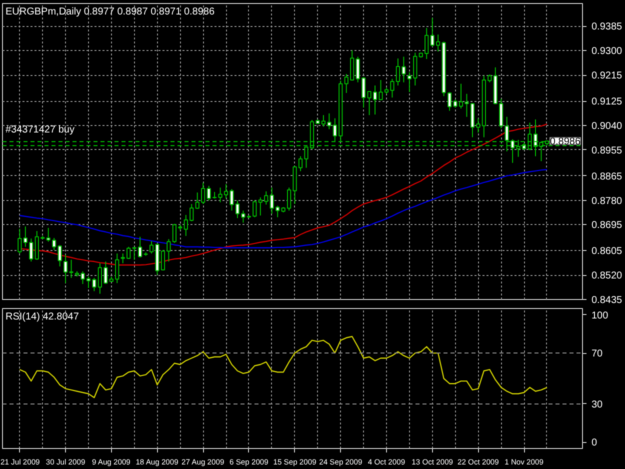 The image size is (625, 469). I want to click on candlestick, so click(48, 234).